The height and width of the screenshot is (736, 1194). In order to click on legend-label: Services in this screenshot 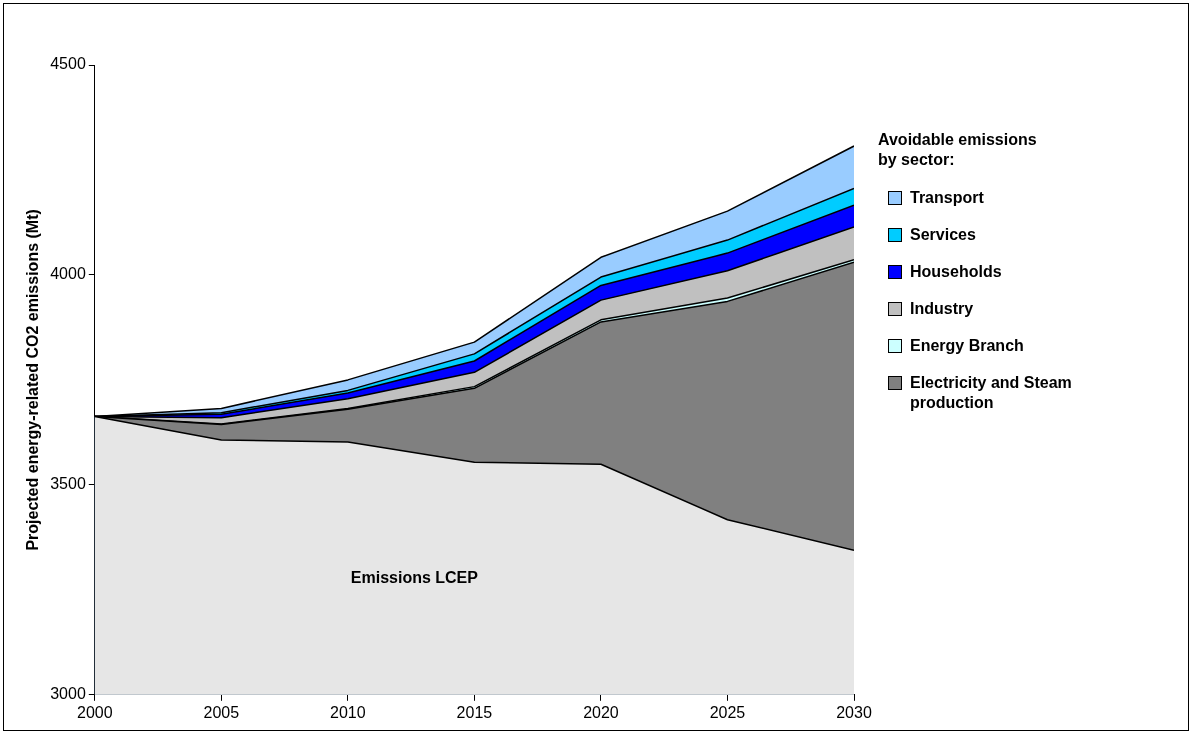, I will do `click(943, 235)`.